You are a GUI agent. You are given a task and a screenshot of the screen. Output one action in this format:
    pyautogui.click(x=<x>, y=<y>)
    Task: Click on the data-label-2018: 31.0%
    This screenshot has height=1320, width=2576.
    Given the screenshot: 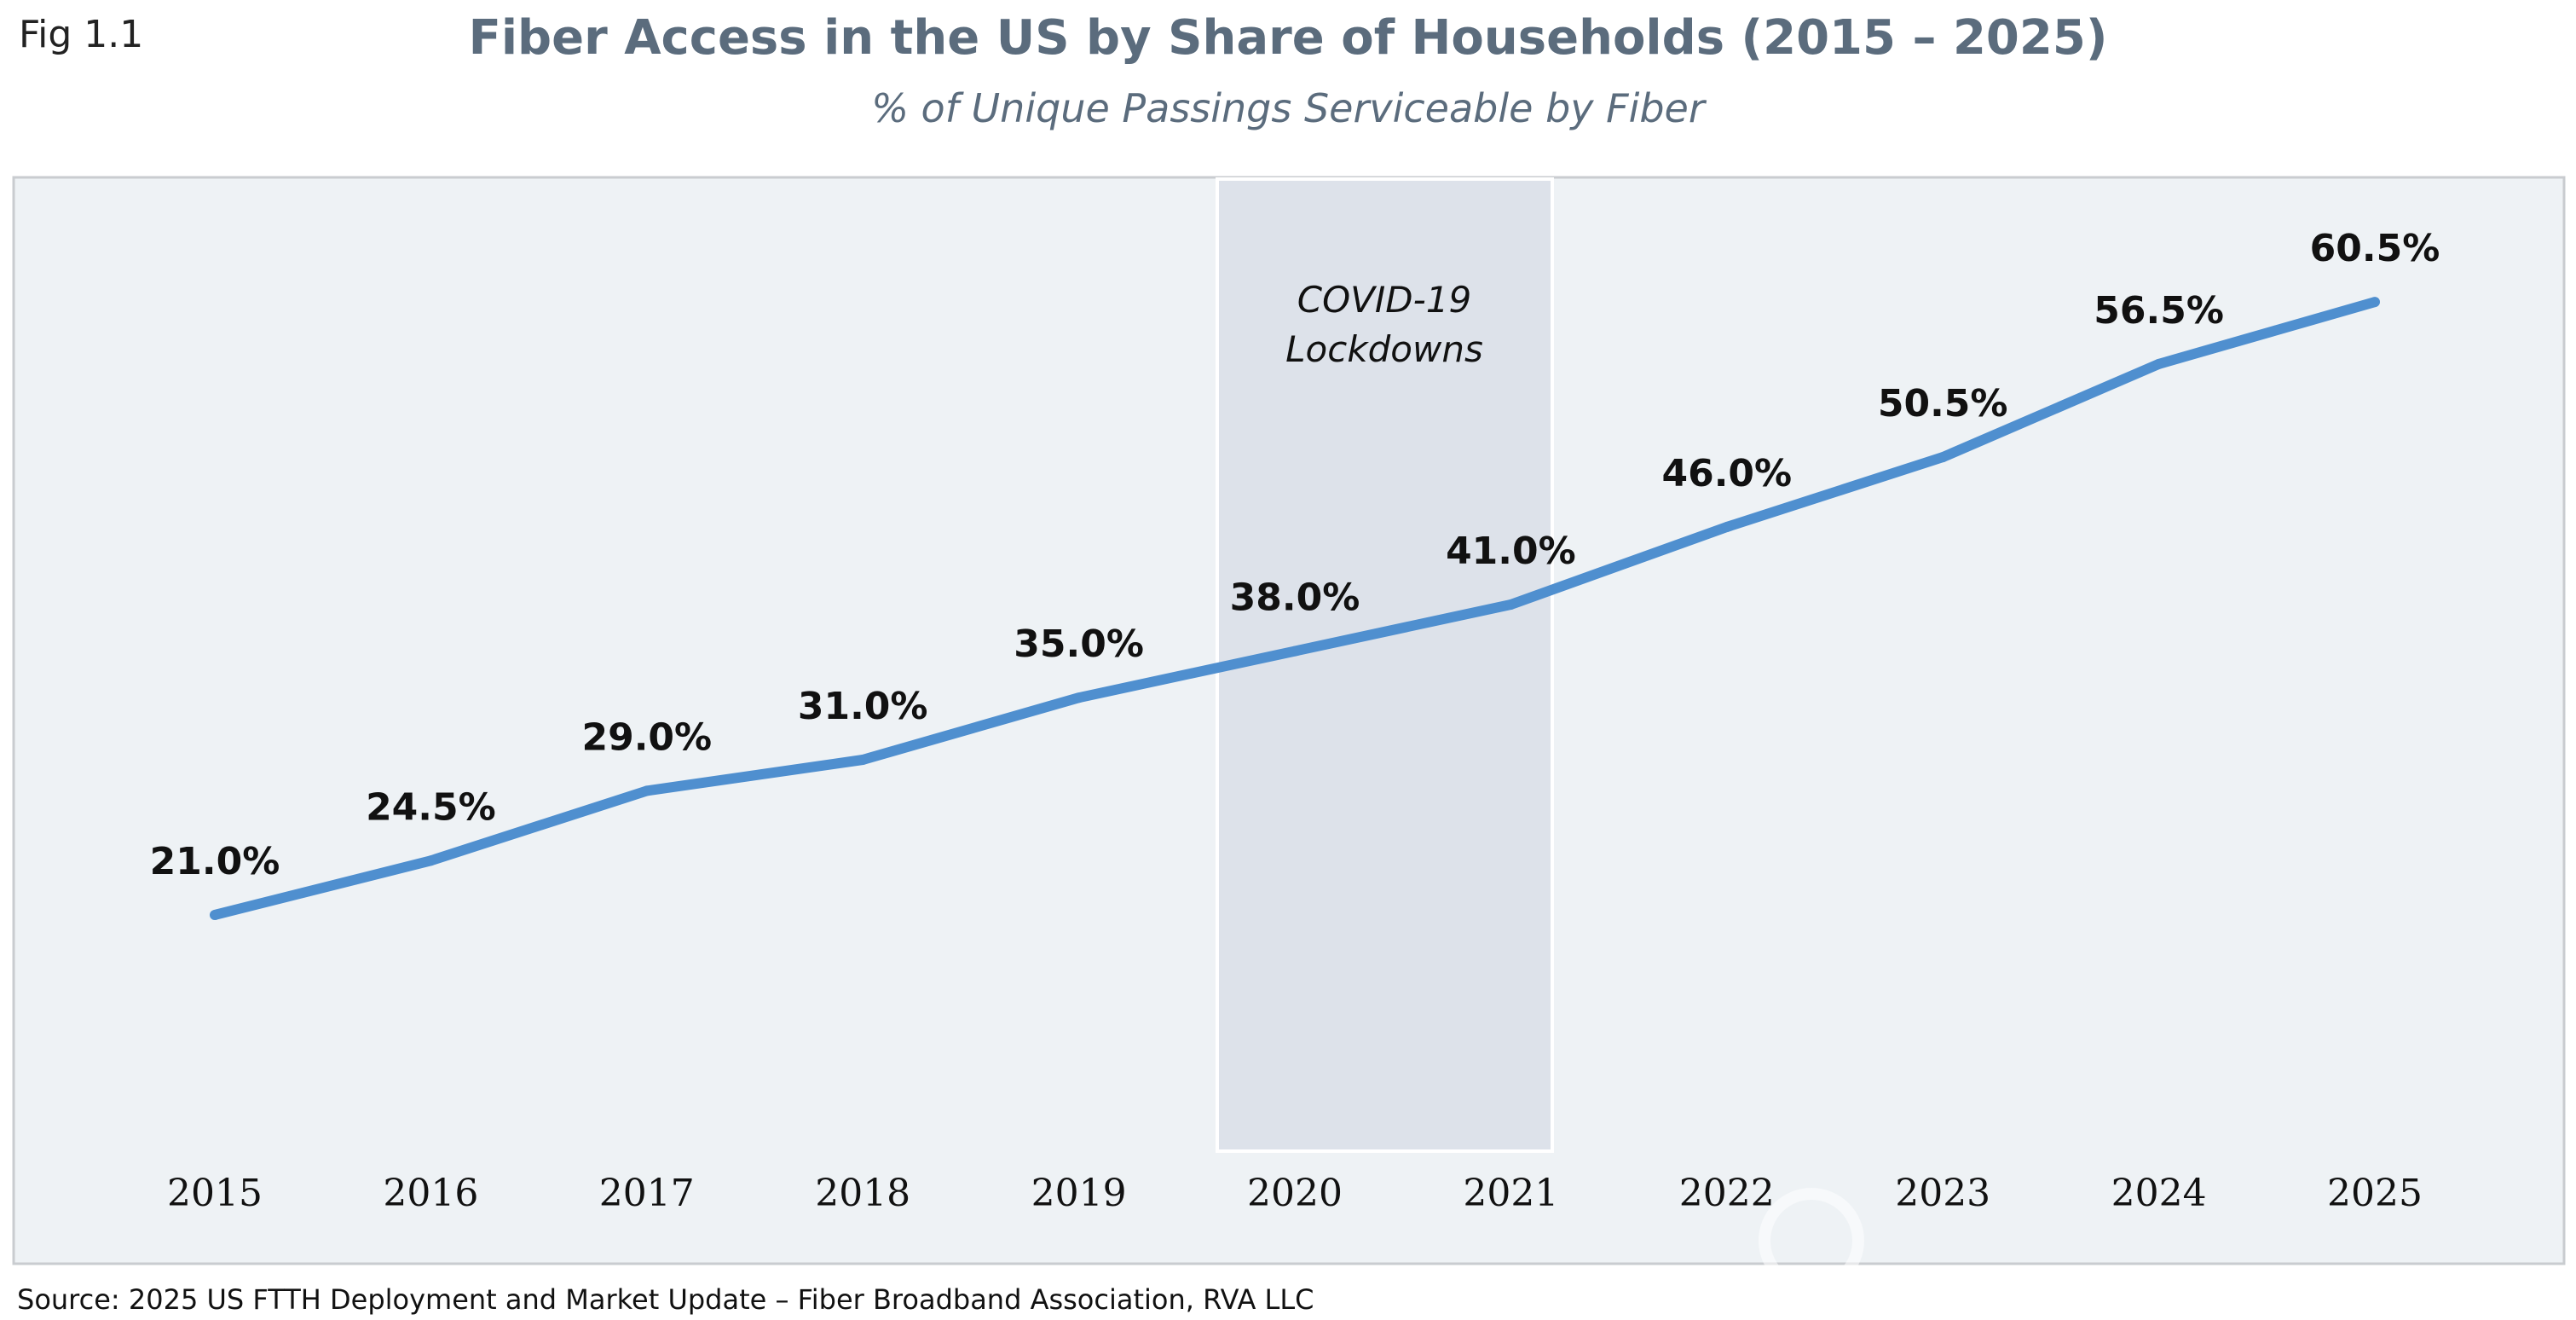 What is the action you would take?
    pyautogui.click(x=863, y=706)
    